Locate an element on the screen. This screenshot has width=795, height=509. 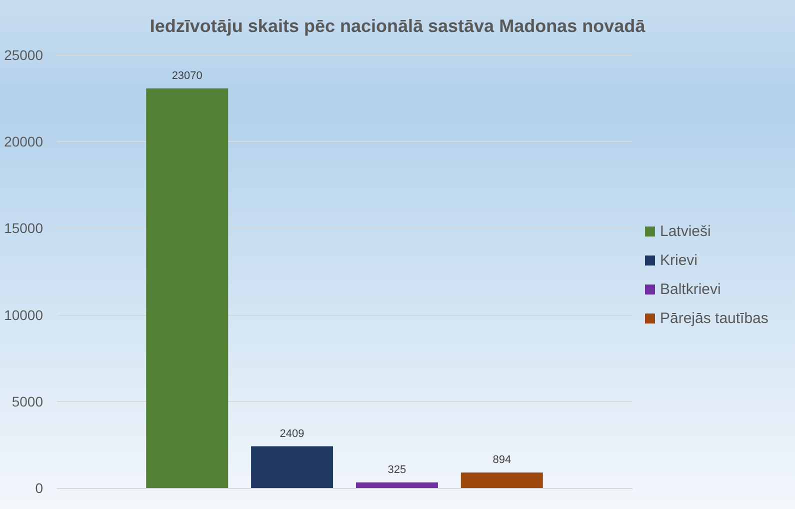
legend-label: Latvieši is located at coordinates (685, 231).